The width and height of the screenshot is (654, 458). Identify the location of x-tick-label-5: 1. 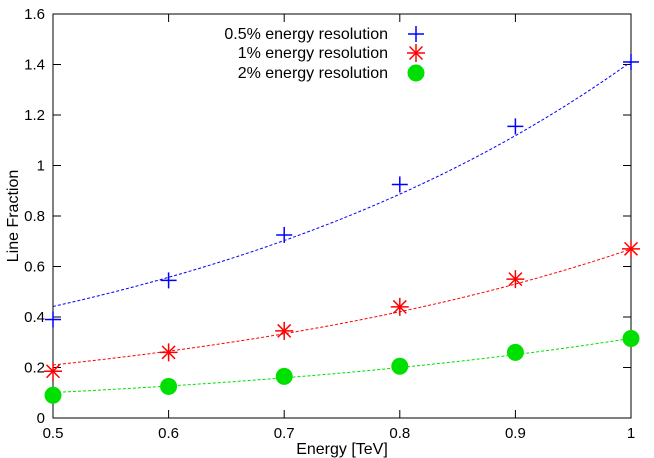
(631, 433).